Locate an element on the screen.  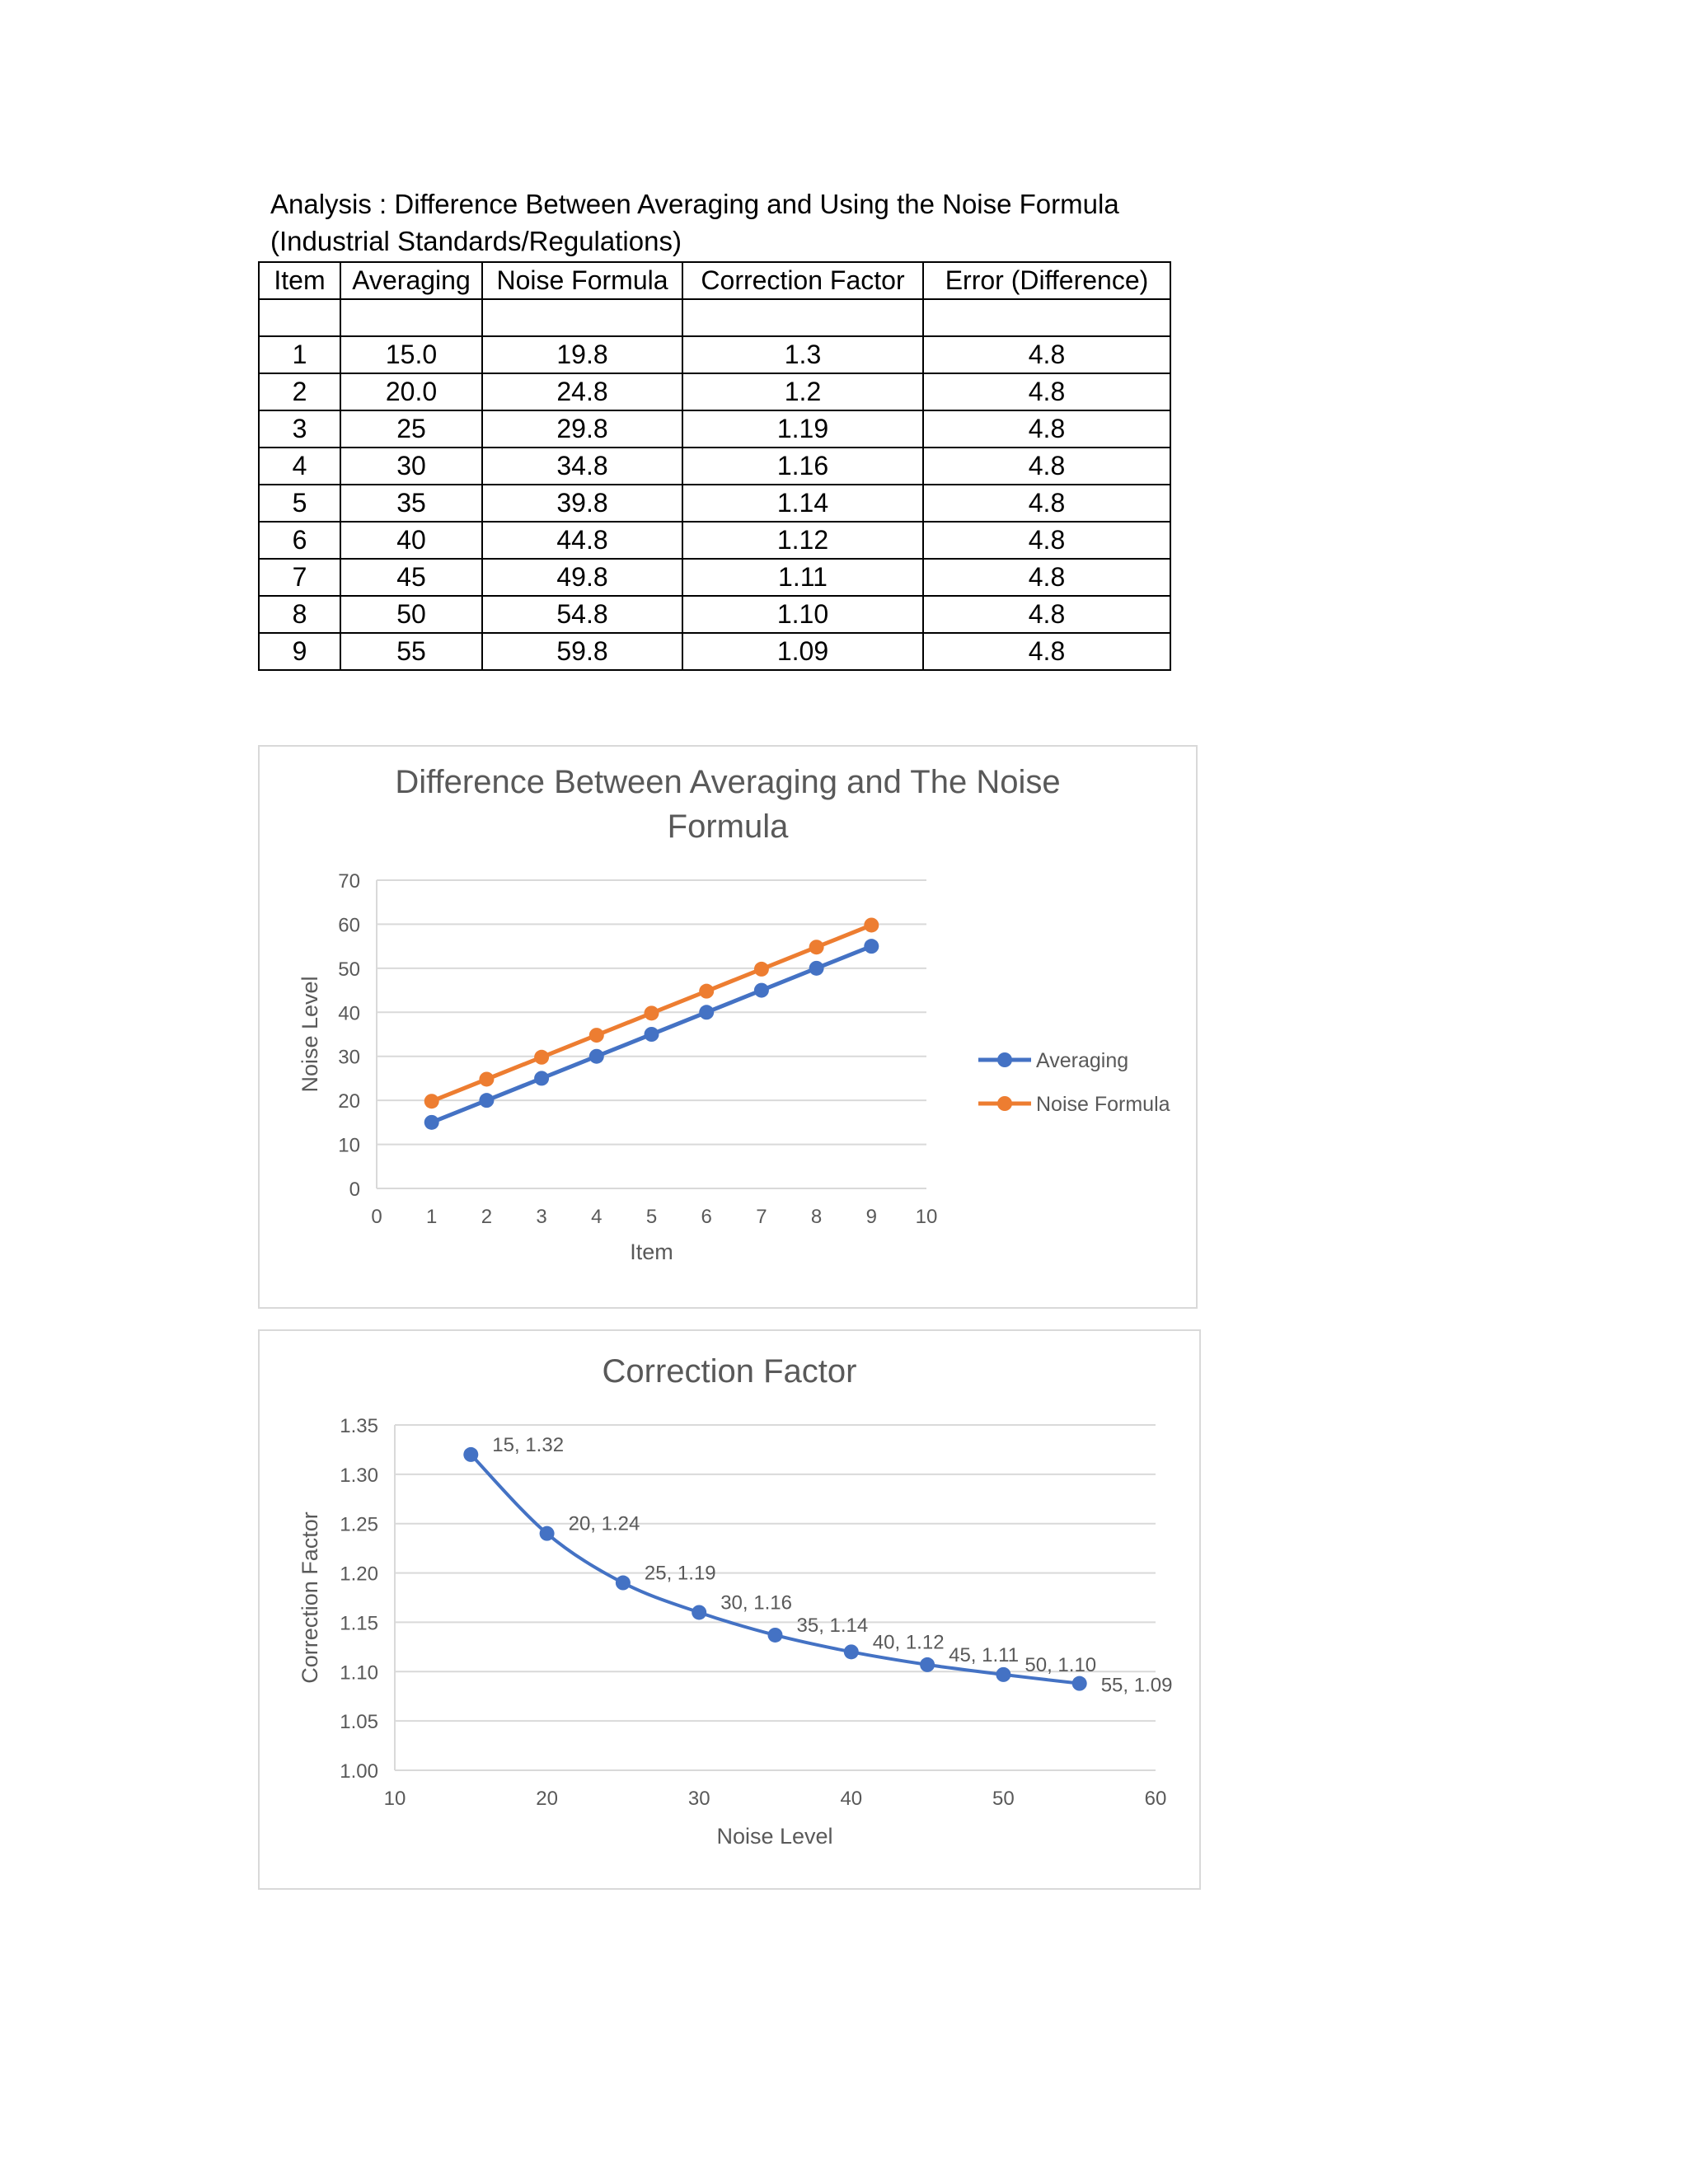
y-axis-label: Correction Factor is located at coordinates (310, 1597).